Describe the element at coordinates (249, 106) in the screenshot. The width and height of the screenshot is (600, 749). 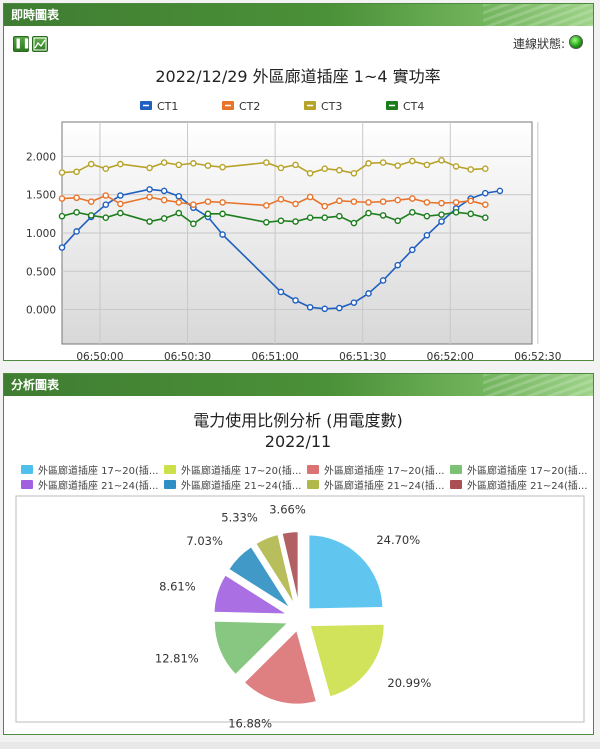
I see `legend-label-ct2: CT2` at that location.